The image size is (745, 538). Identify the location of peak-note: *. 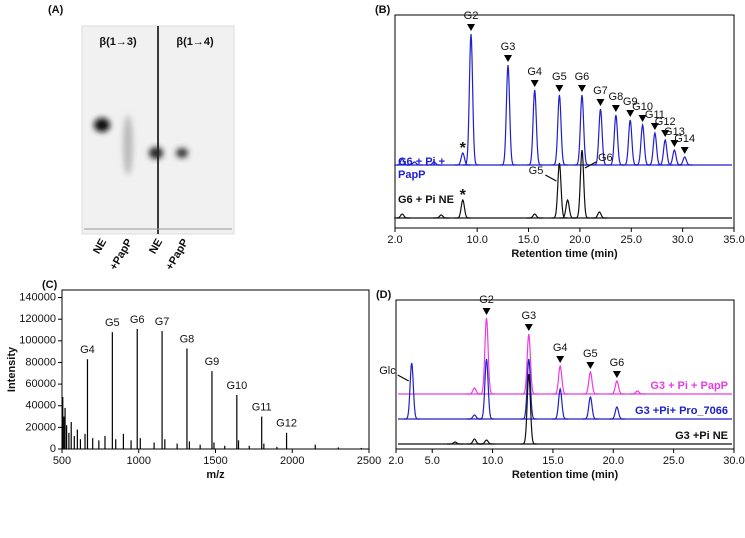
(463, 195).